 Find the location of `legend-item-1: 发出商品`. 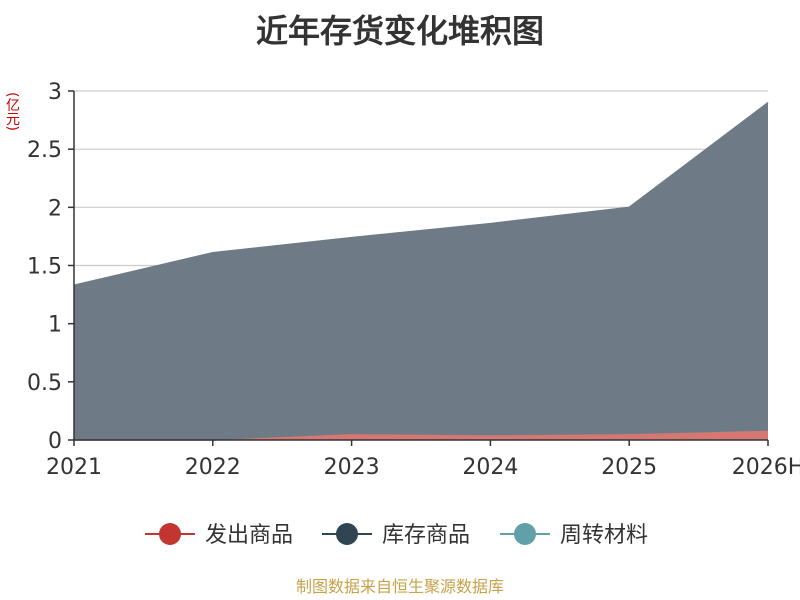

legend-item-1: 发出商品 is located at coordinates (219, 535).